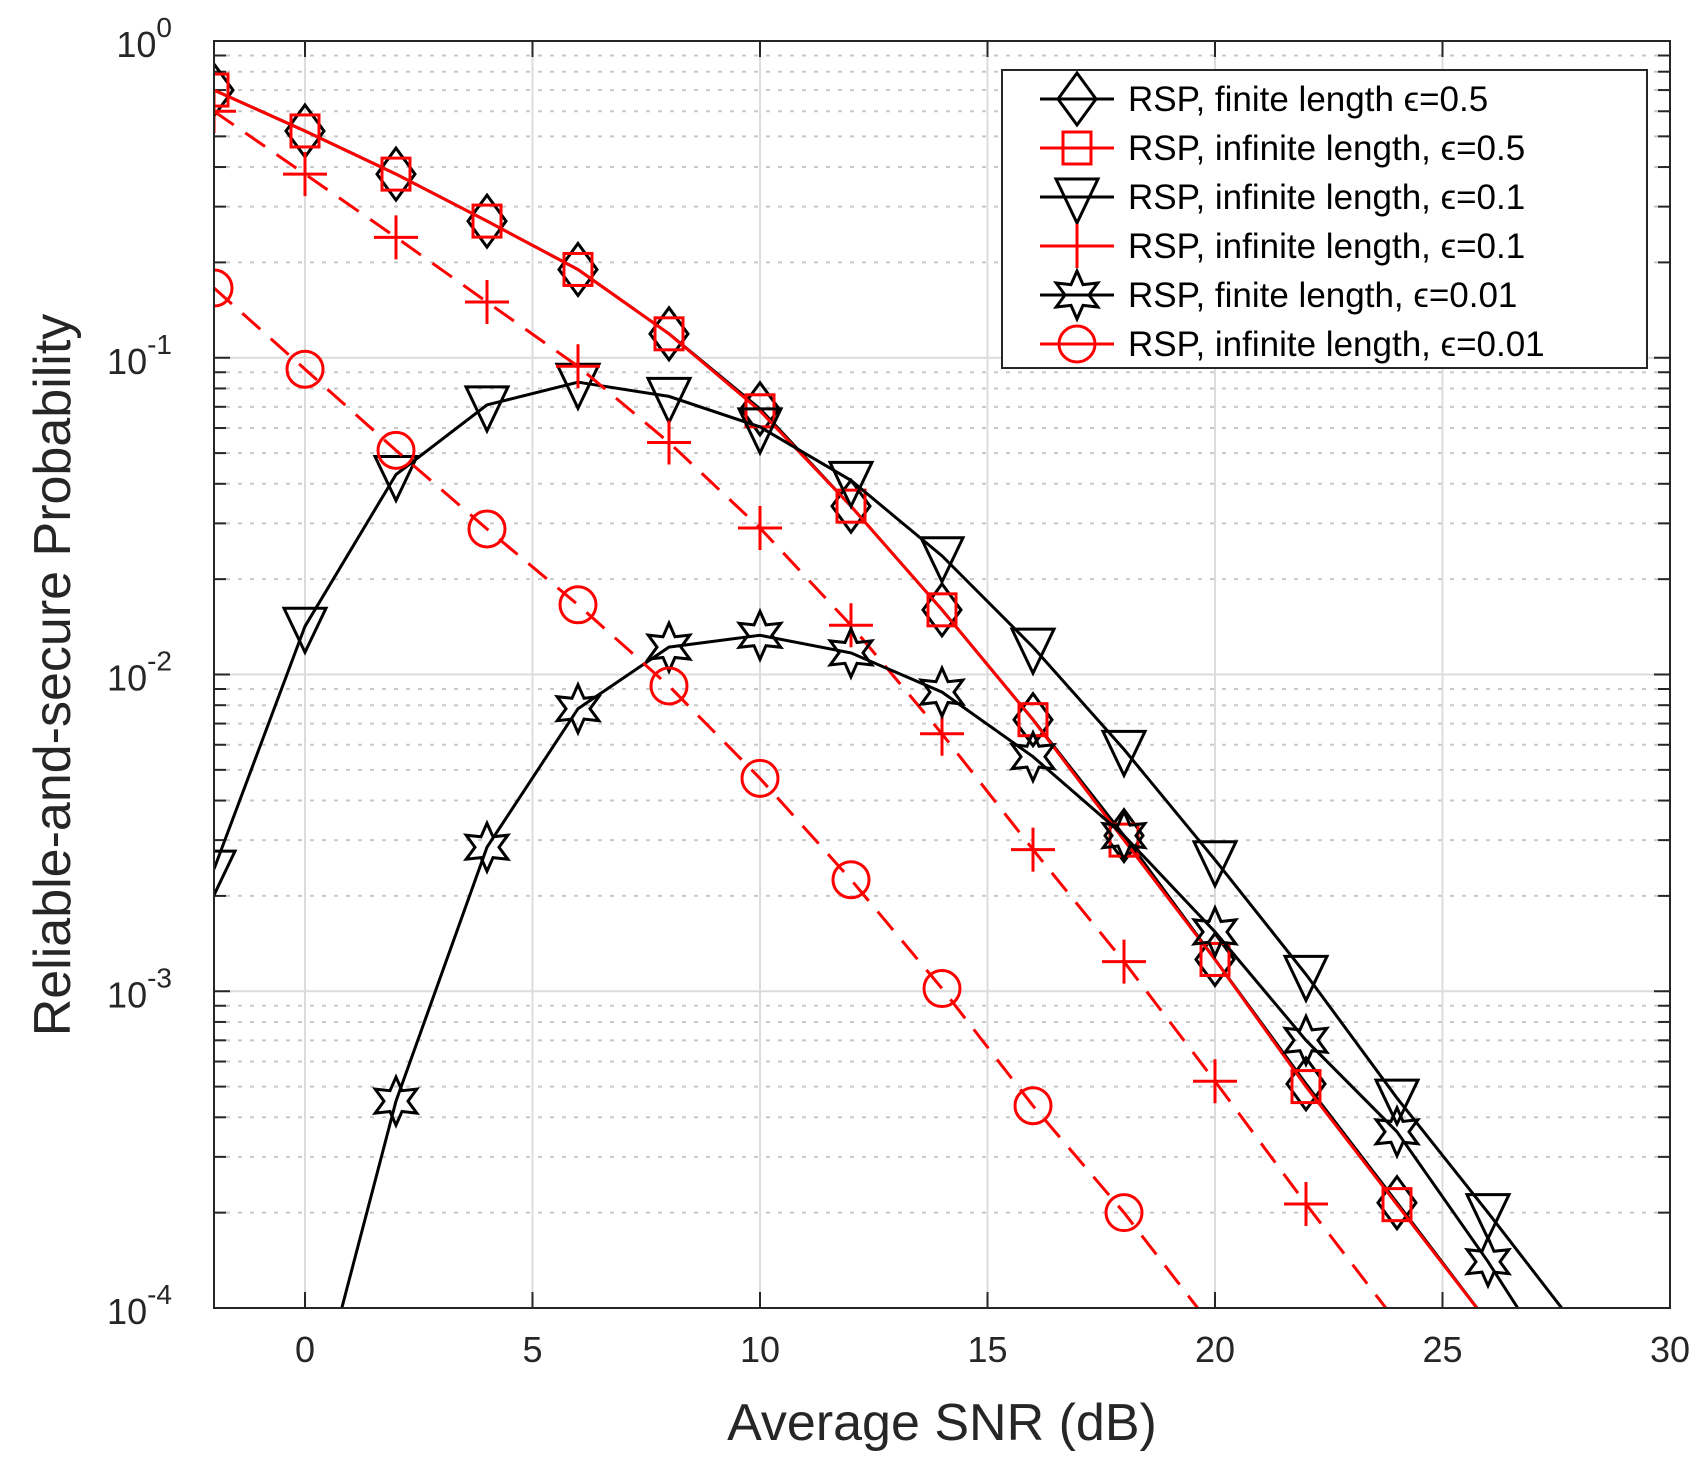 The width and height of the screenshot is (1703, 1459). What do you see at coordinates (139, 988) in the screenshot?
I see `y-tick-label: 10⁻³` at bounding box center [139, 988].